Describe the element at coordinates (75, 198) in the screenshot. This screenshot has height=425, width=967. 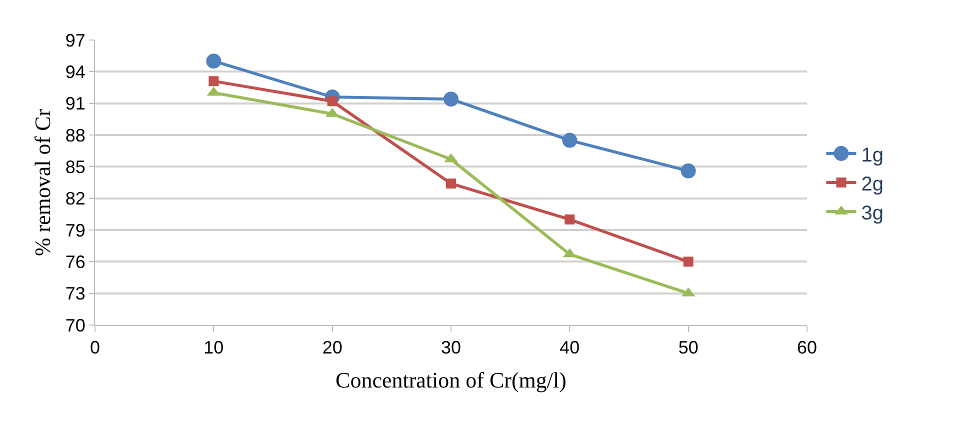
I see `y-tick-label: 82` at that location.